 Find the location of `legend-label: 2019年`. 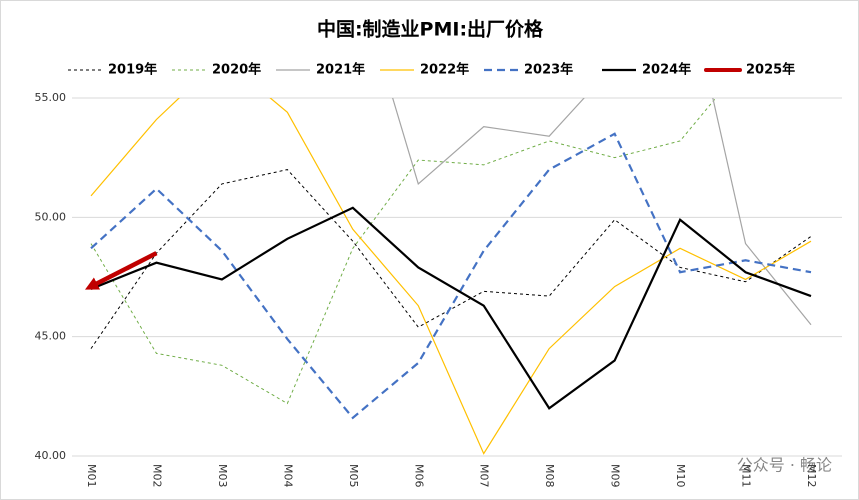

legend-label: 2019年 is located at coordinates (132, 70).